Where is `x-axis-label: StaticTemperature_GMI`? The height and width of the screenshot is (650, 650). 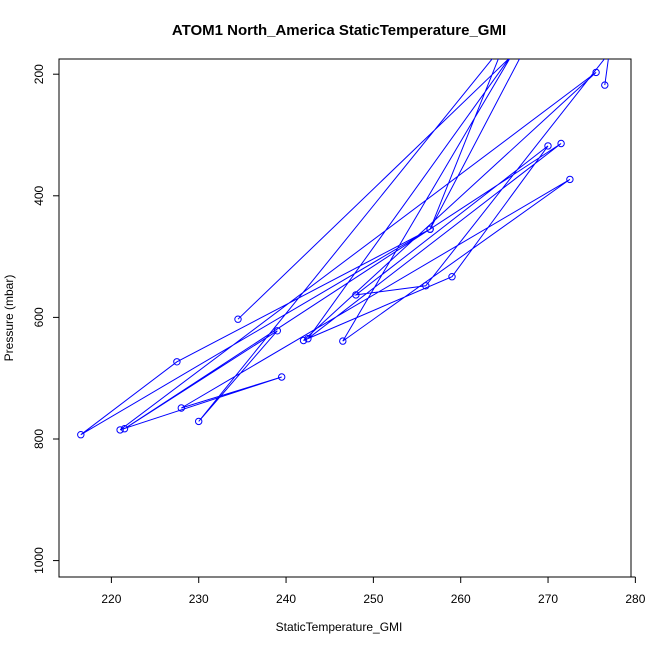 x-axis-label: StaticTemperature_GMI is located at coordinates (339, 627).